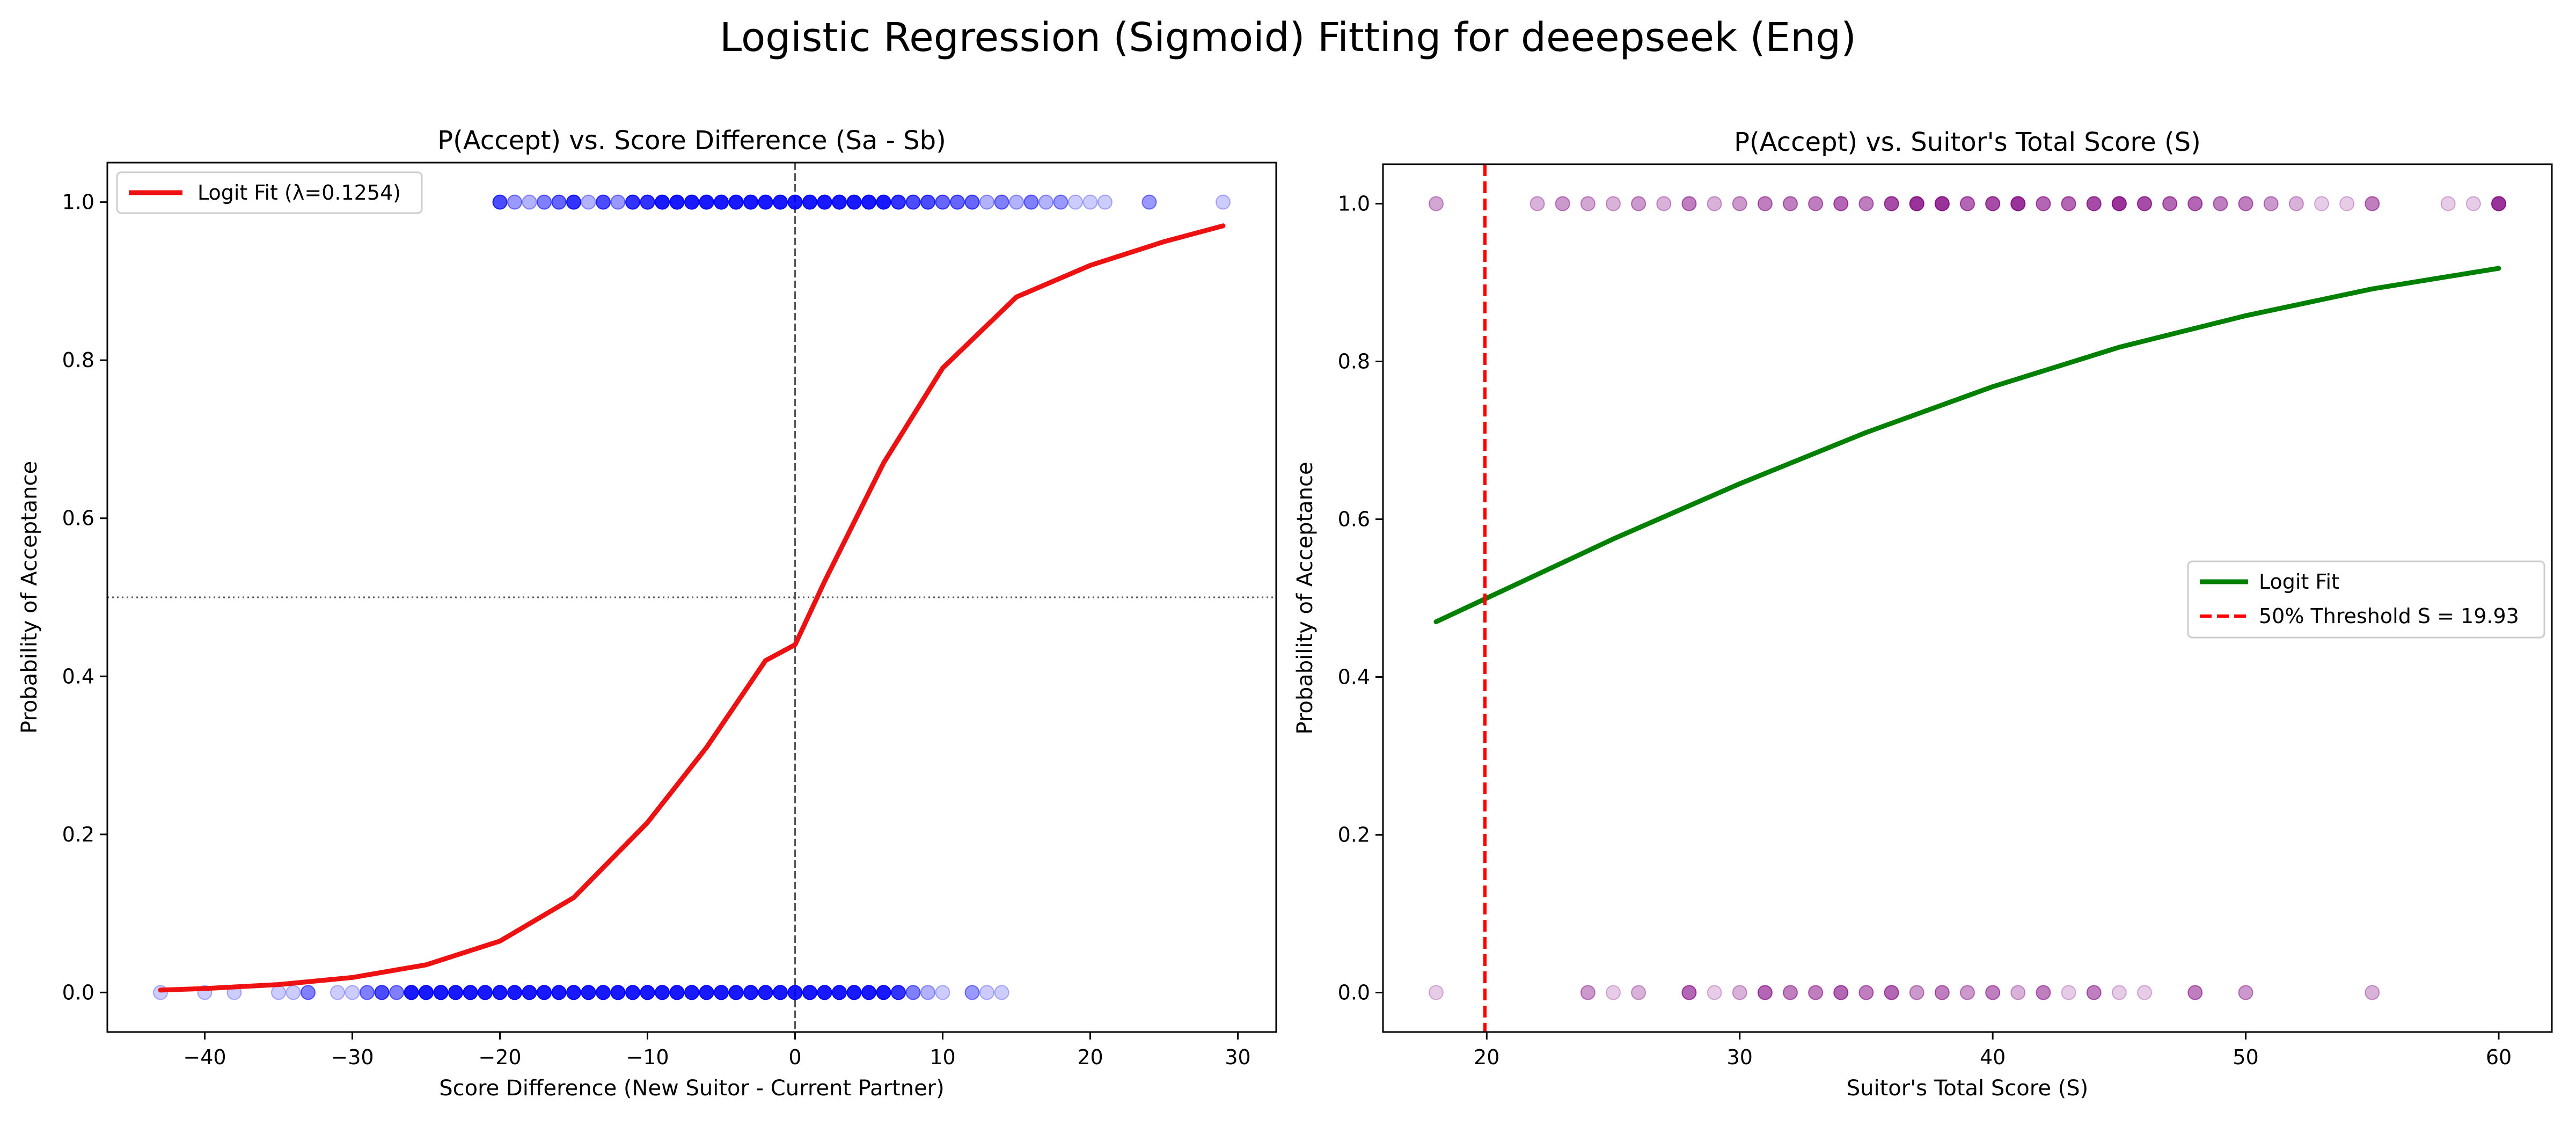 This screenshot has height=1127, width=2576. Describe the element at coordinates (2245, 1057) in the screenshot. I see `x-tick-label: 50` at that location.